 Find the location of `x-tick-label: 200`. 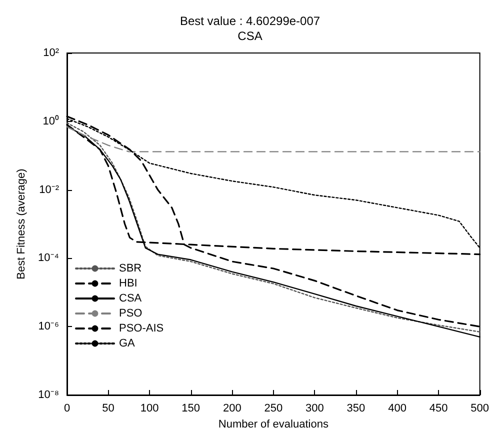

x-tick-label: 200 is located at coordinates (232, 408).